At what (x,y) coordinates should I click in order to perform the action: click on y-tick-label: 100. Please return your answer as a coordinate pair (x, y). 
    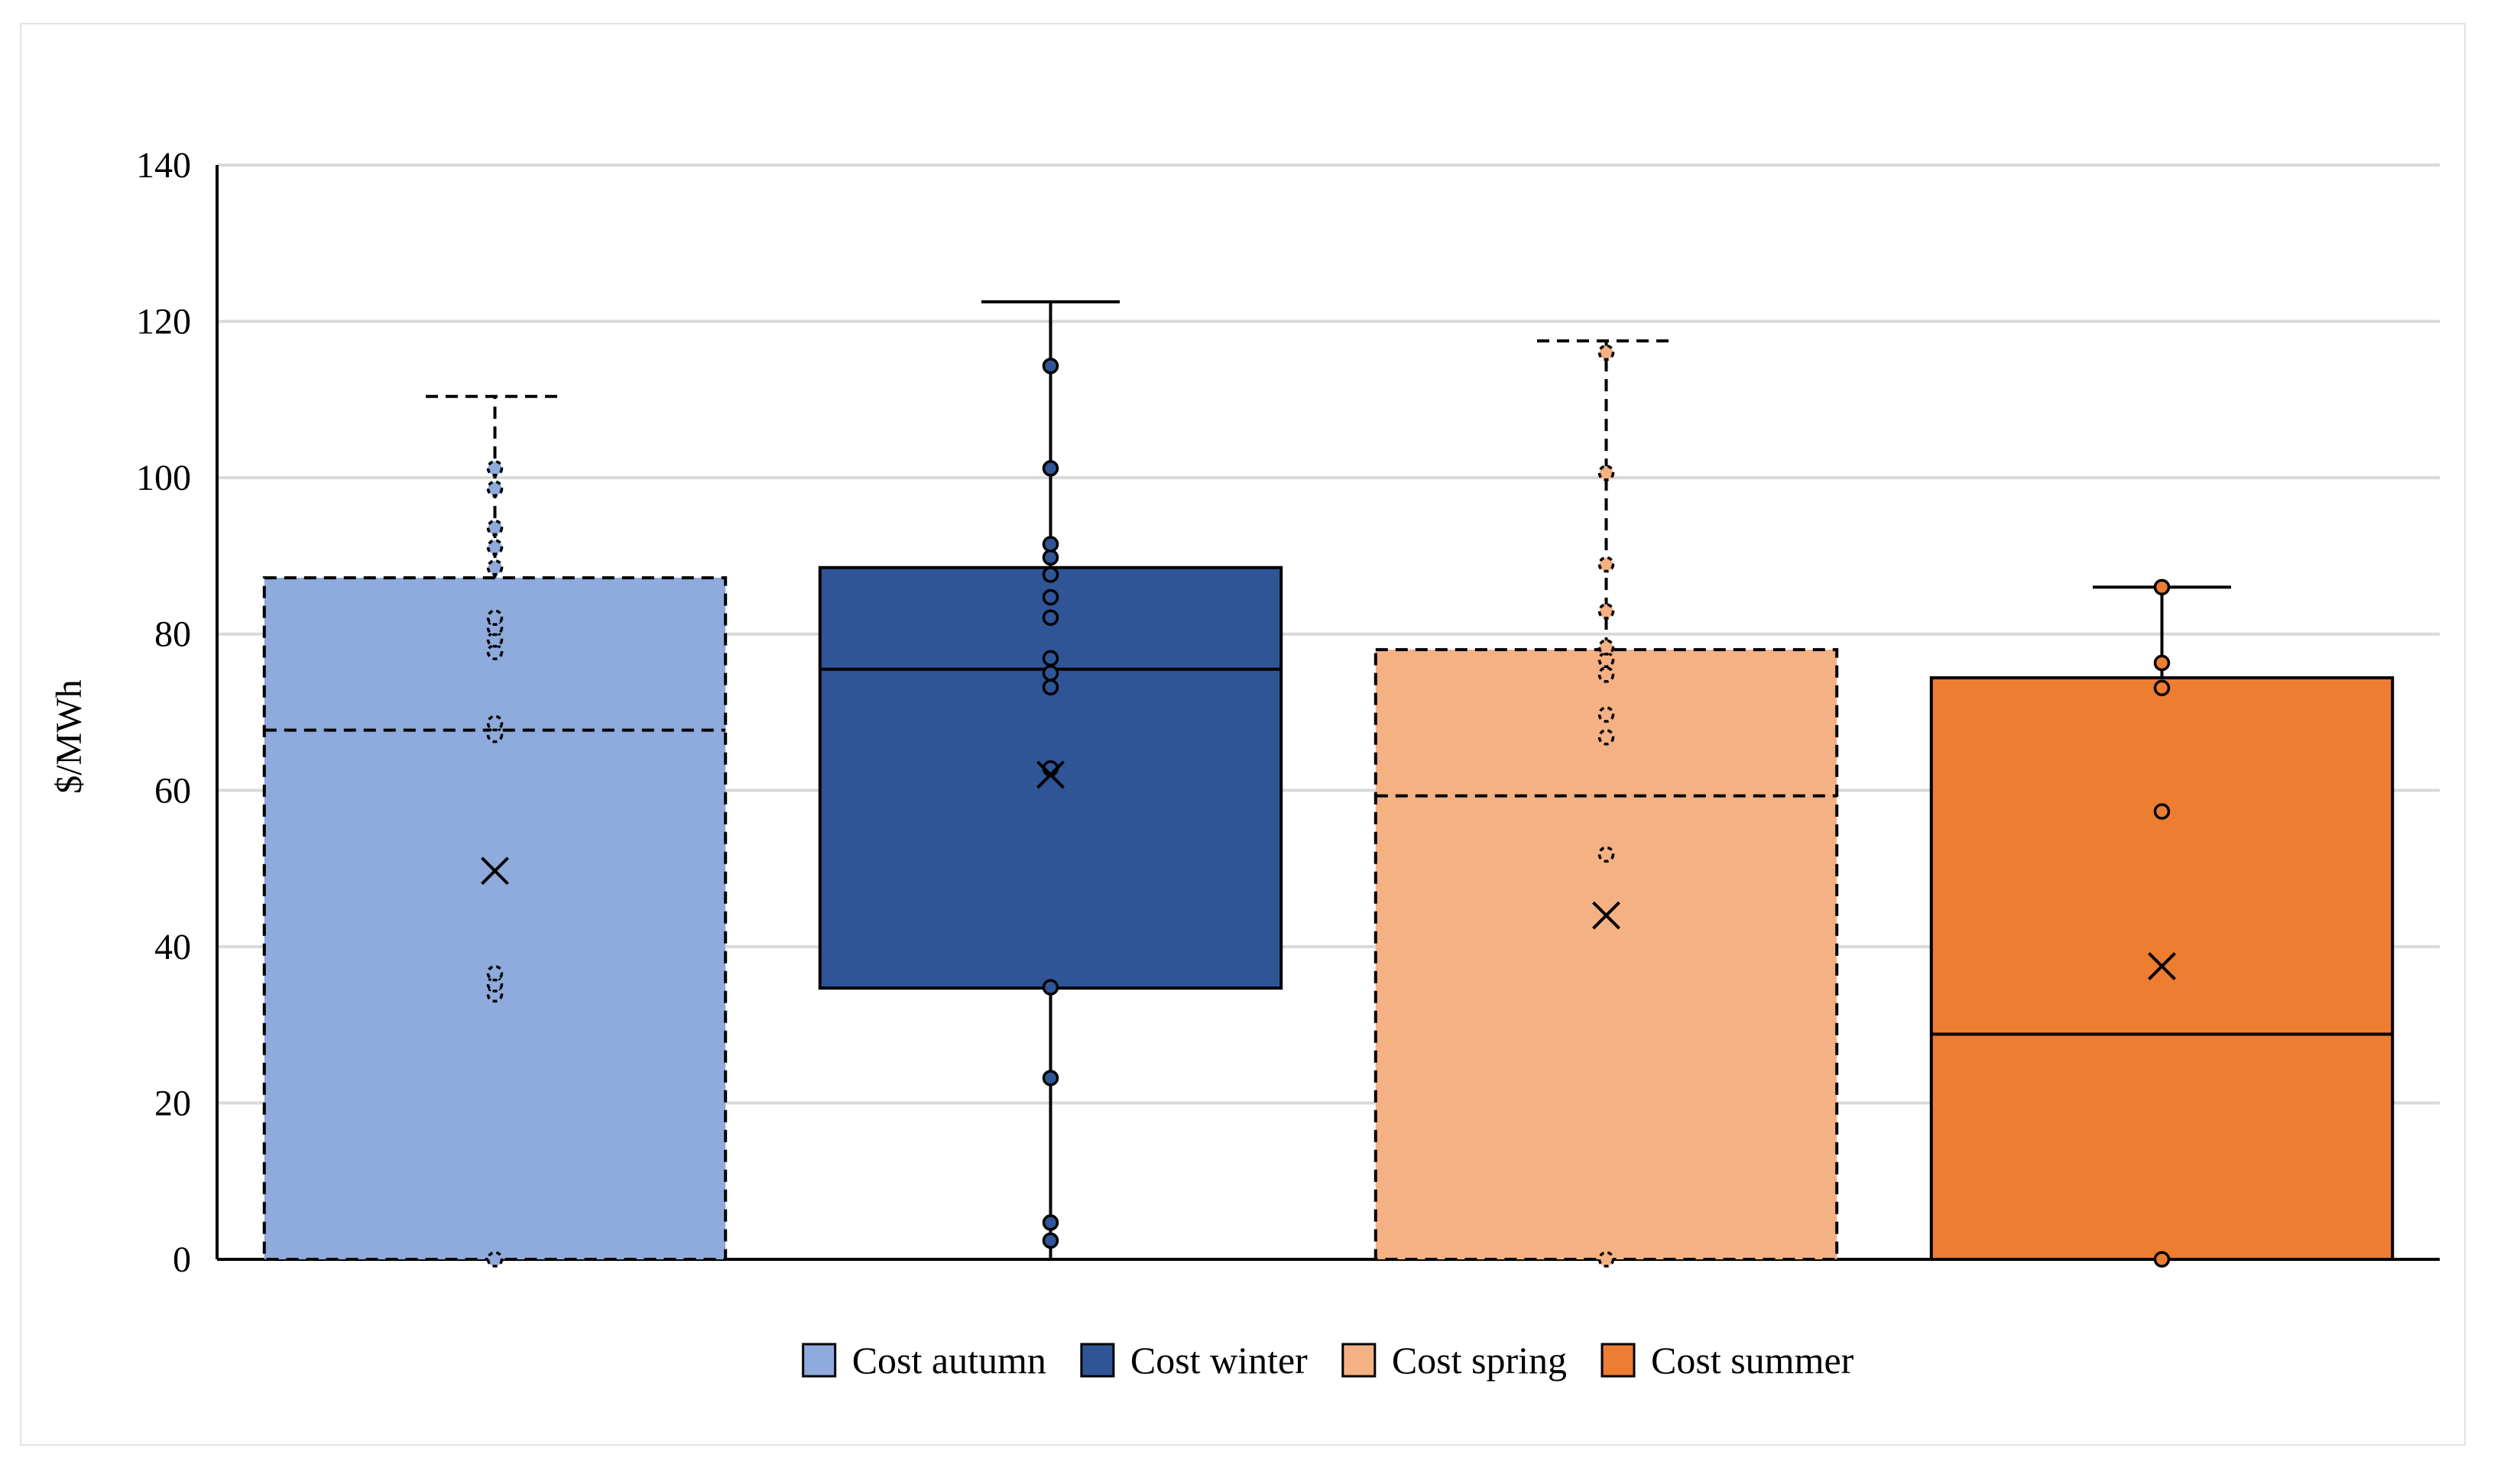
    Looking at the image, I should click on (163, 478).